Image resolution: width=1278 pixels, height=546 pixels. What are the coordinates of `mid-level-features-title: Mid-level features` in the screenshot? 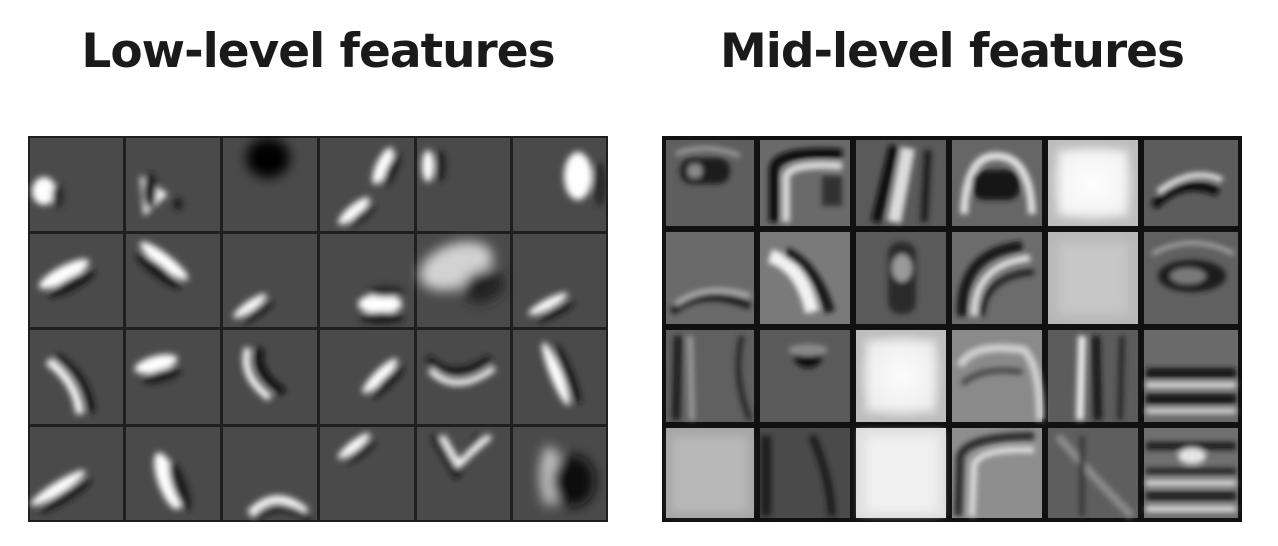 It's located at (952, 51).